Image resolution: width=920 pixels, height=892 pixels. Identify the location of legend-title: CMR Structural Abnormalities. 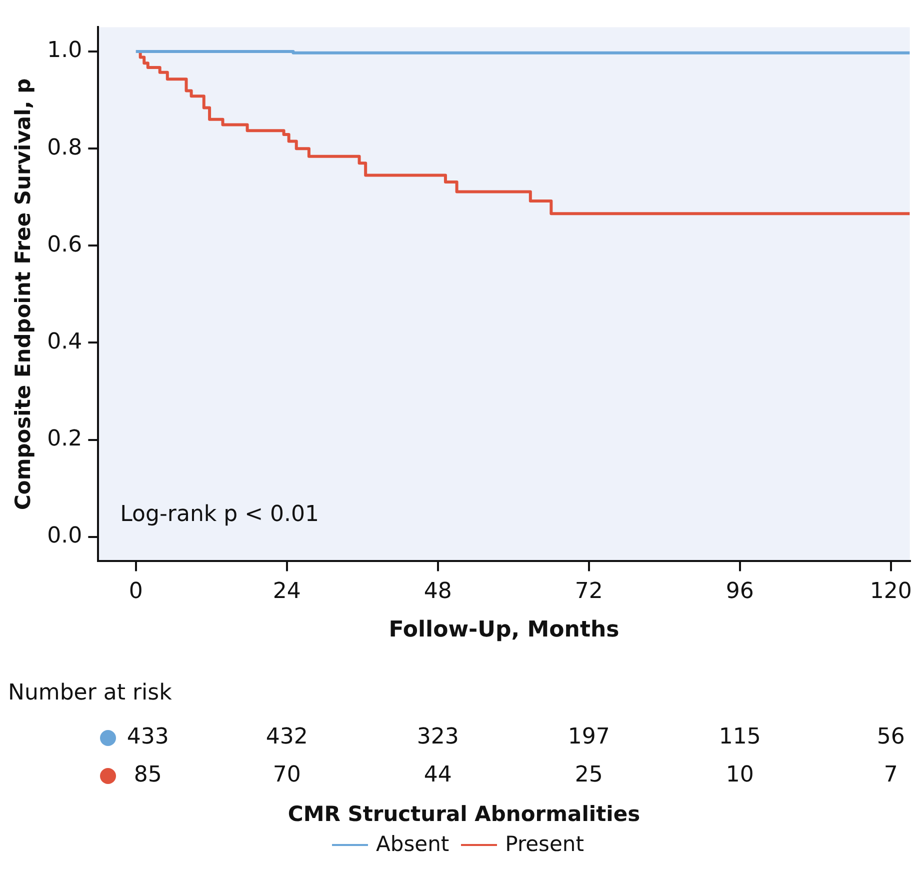
(464, 814).